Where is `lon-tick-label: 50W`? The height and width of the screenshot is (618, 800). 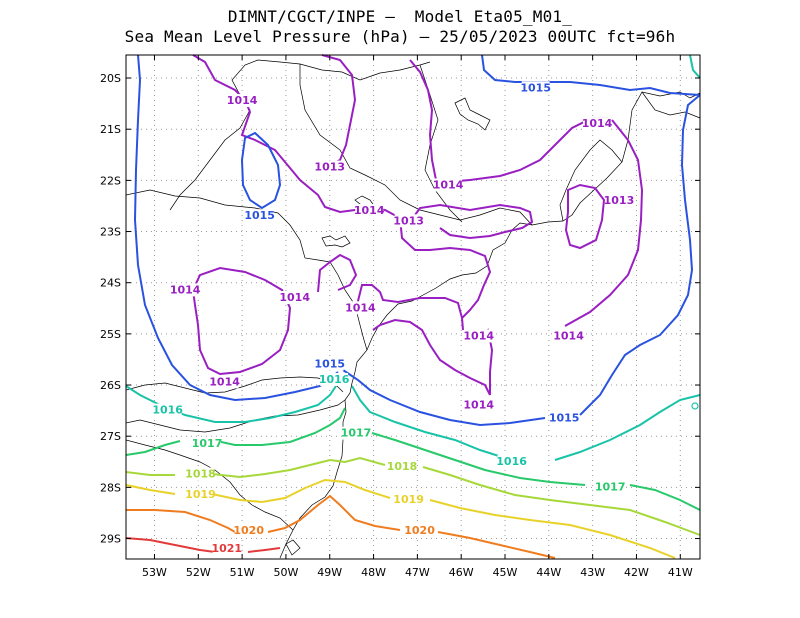
lon-tick-label: 50W is located at coordinates (285, 572).